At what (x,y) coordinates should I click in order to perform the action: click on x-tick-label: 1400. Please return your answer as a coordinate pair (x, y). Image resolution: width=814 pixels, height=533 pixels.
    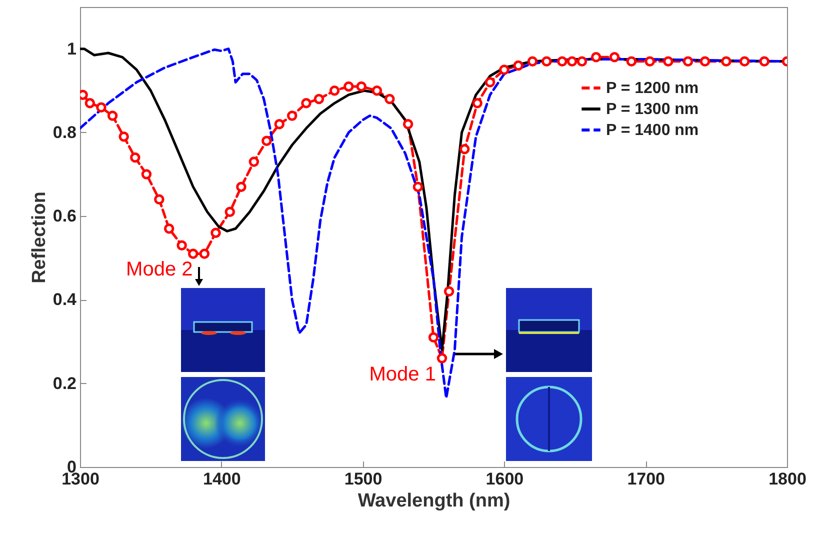
    Looking at the image, I should click on (221, 479).